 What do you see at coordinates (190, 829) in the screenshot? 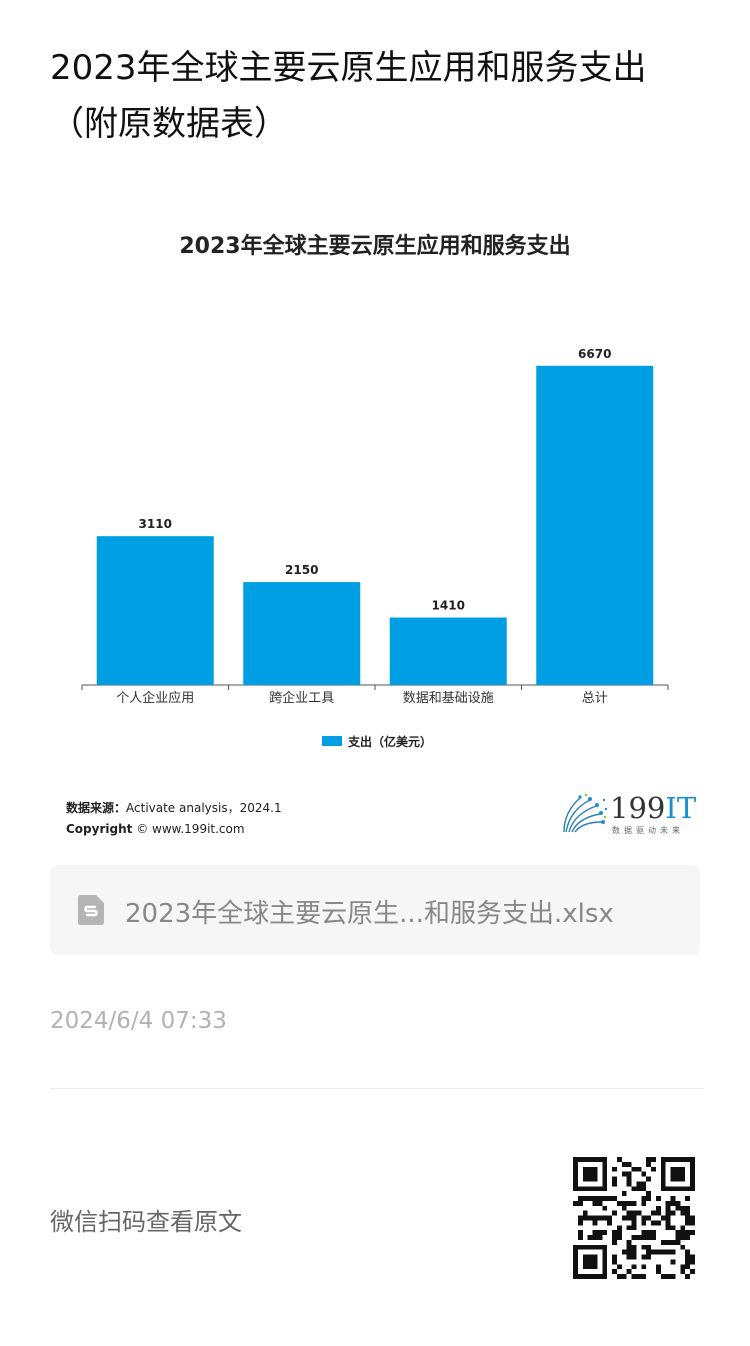
I see `copyright-text: © www.199it.com` at bounding box center [190, 829].